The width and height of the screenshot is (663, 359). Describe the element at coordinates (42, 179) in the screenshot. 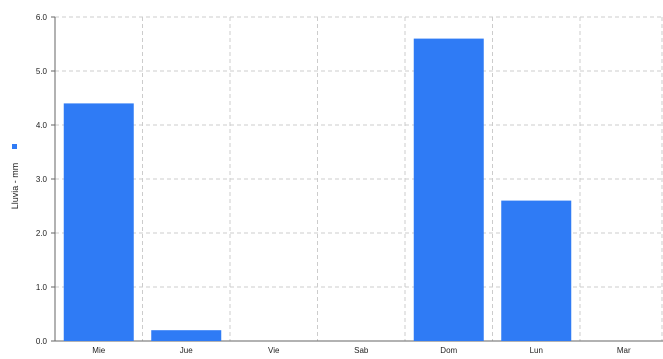

I see `y-tick-label: 3.0` at that location.